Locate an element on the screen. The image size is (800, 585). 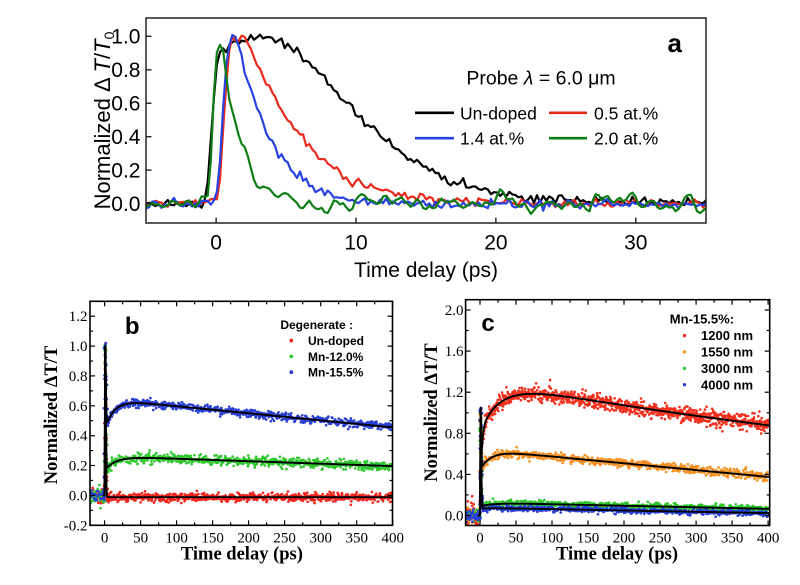
svg-text: 1.4 at.% is located at coordinates (492, 139).